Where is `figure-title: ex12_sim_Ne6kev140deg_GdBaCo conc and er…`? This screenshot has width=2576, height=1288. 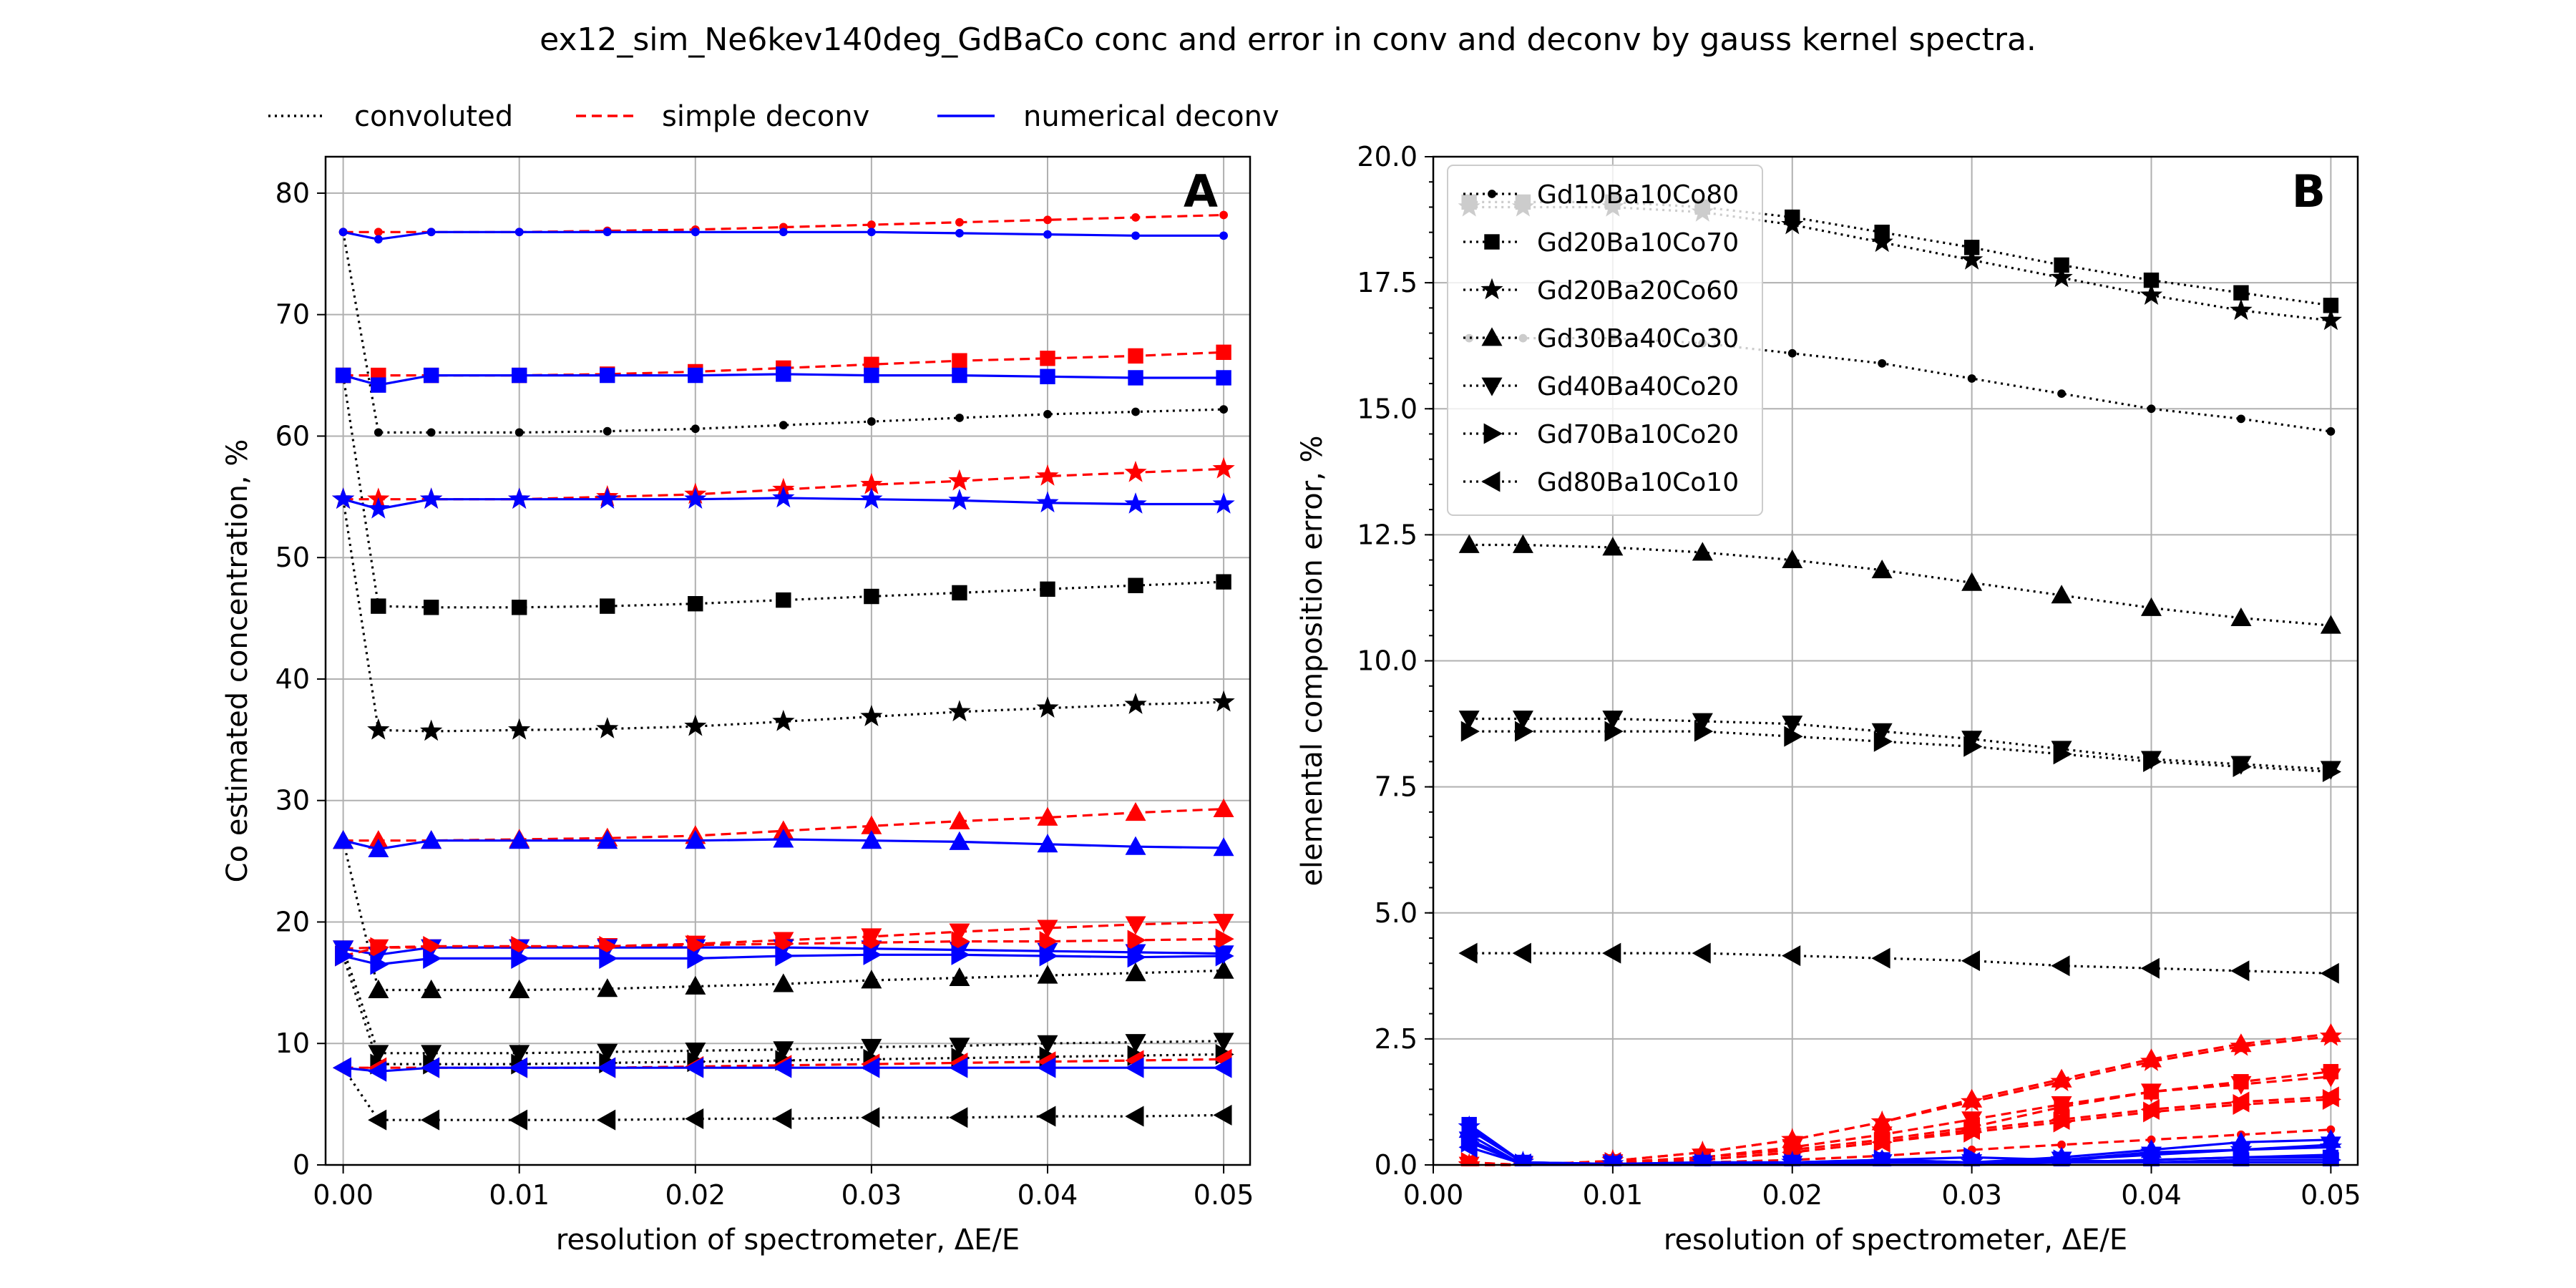 figure-title: ex12_sim_Ne6kev140deg_GdBaCo conc and er… is located at coordinates (1288, 39).